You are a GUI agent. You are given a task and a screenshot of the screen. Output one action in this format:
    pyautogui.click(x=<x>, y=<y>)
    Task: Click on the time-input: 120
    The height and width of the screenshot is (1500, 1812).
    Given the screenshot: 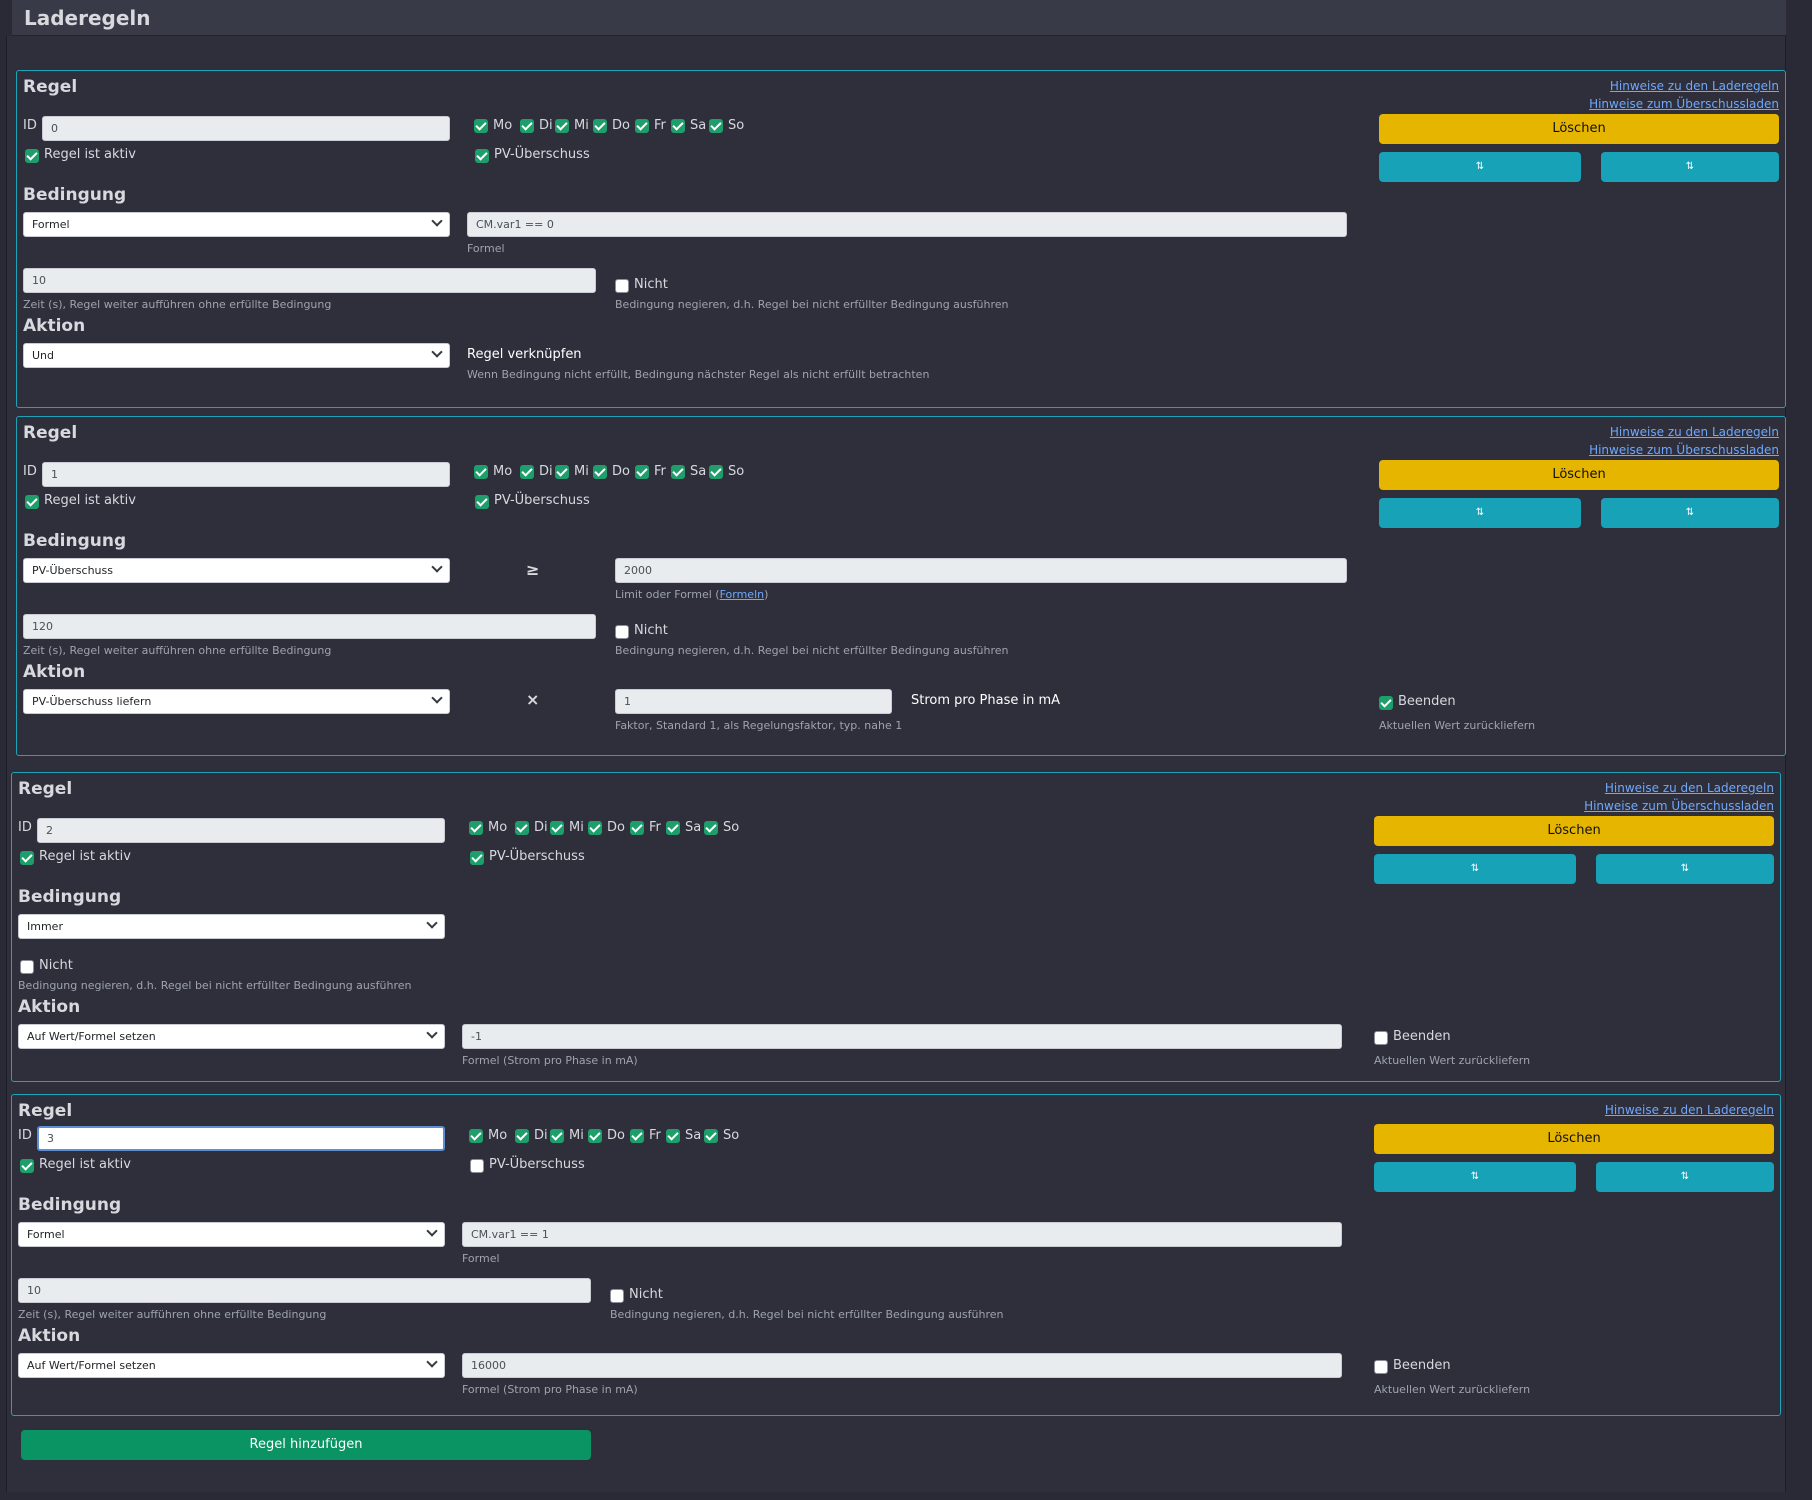 What is the action you would take?
    pyautogui.click(x=309, y=626)
    